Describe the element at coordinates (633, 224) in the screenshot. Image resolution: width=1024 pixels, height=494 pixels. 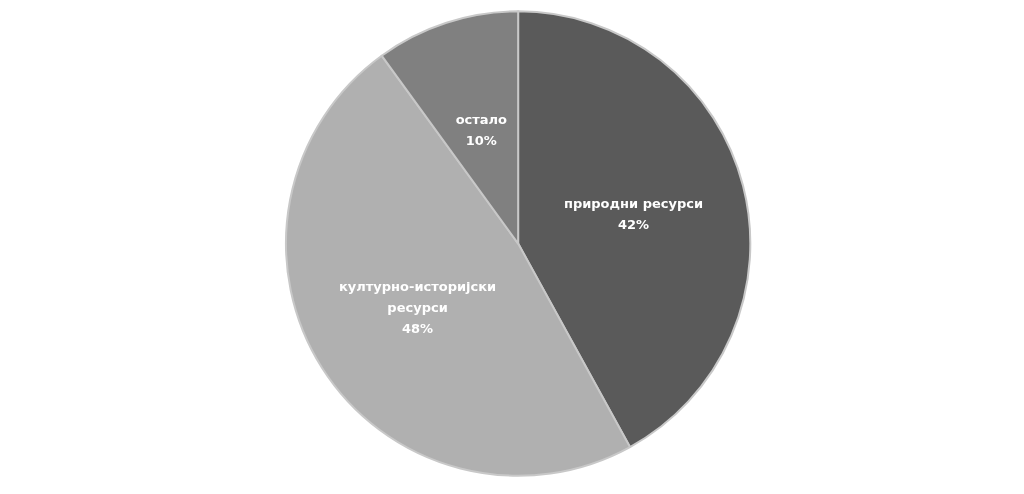
I see `data-label: 42%` at that location.